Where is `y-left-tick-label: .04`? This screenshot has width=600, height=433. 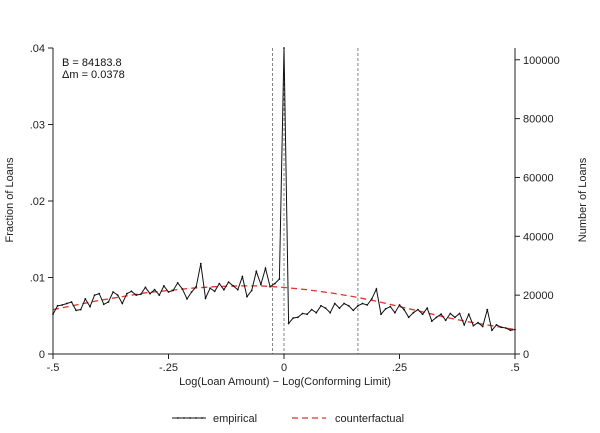 y-left-tick-label: .04 is located at coordinates (37, 49).